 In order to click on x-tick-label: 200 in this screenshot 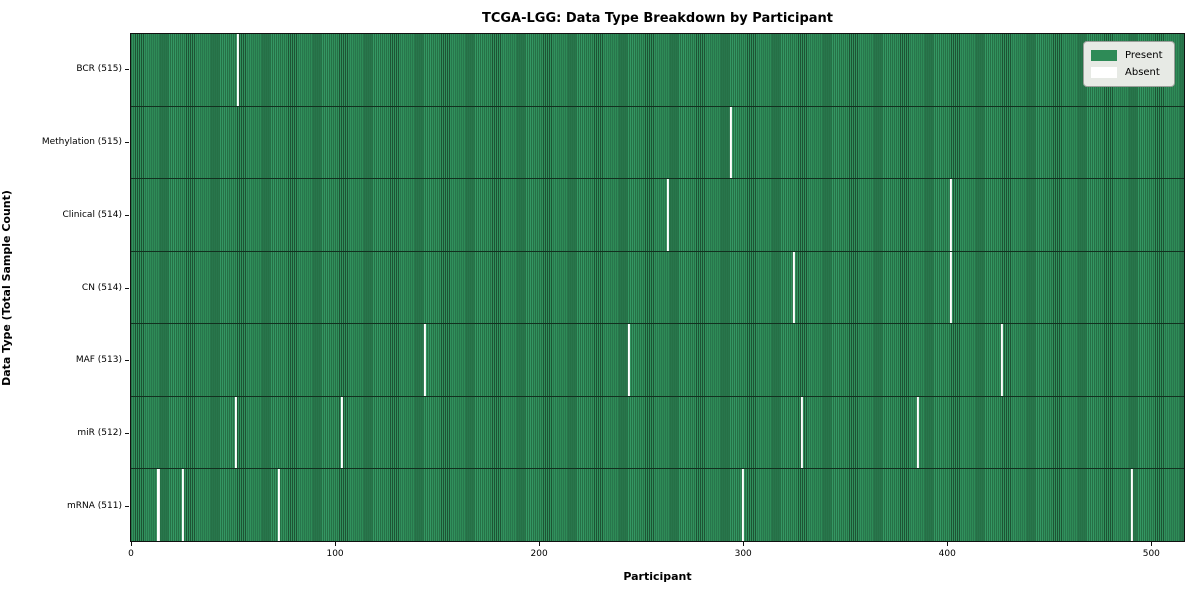, I will do `click(539, 554)`.